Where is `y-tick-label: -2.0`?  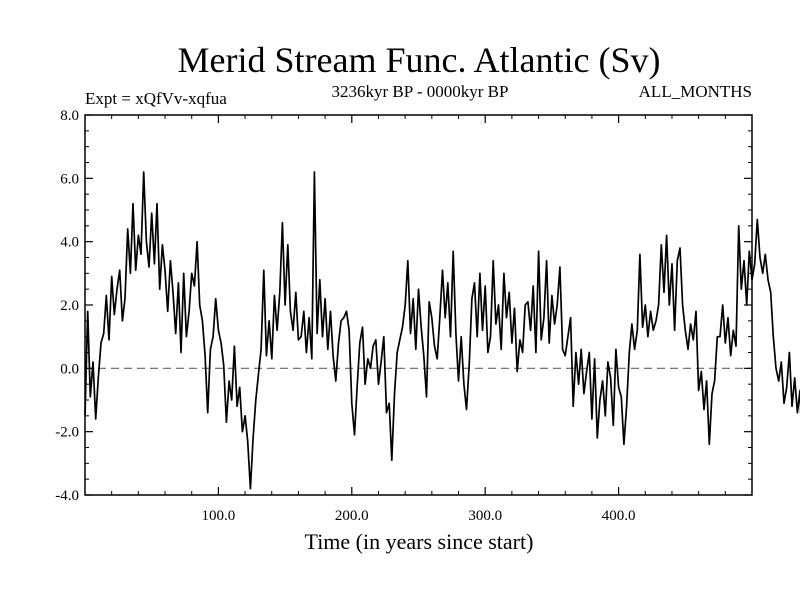
y-tick-label: -2.0 is located at coordinates (67, 433).